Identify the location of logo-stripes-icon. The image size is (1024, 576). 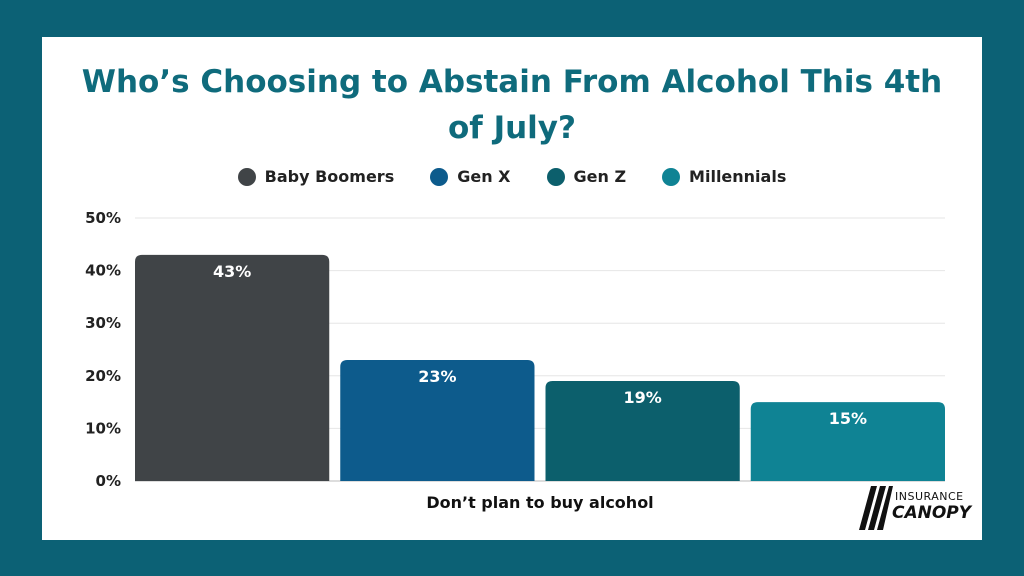
(876, 508).